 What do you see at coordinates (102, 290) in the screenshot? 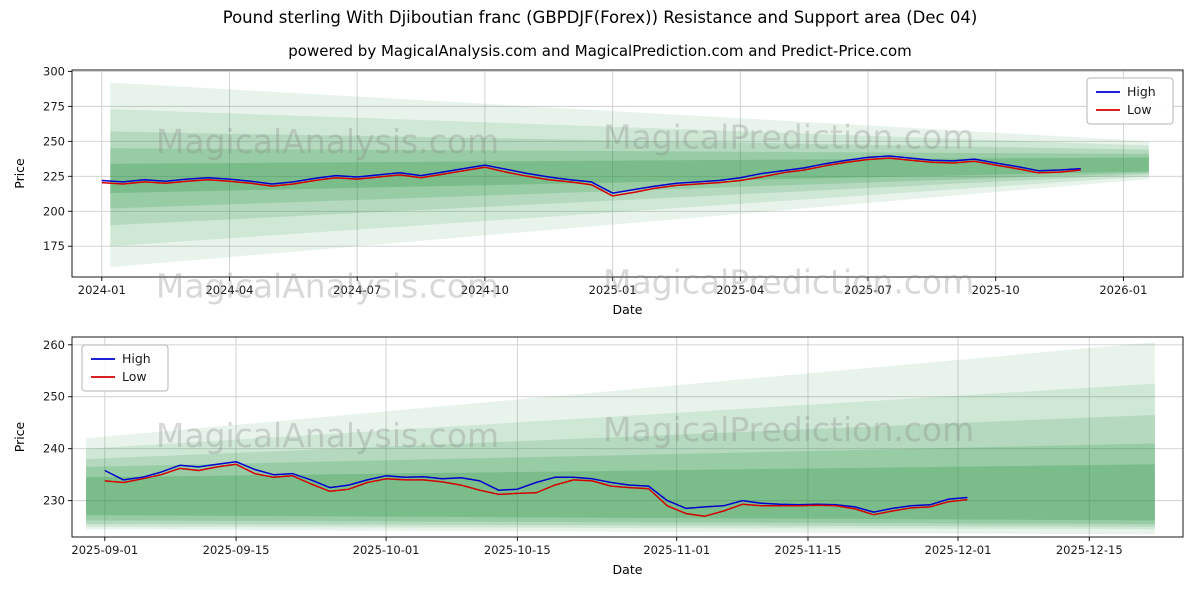
I see `x-tick-label: 2024-01` at bounding box center [102, 290].